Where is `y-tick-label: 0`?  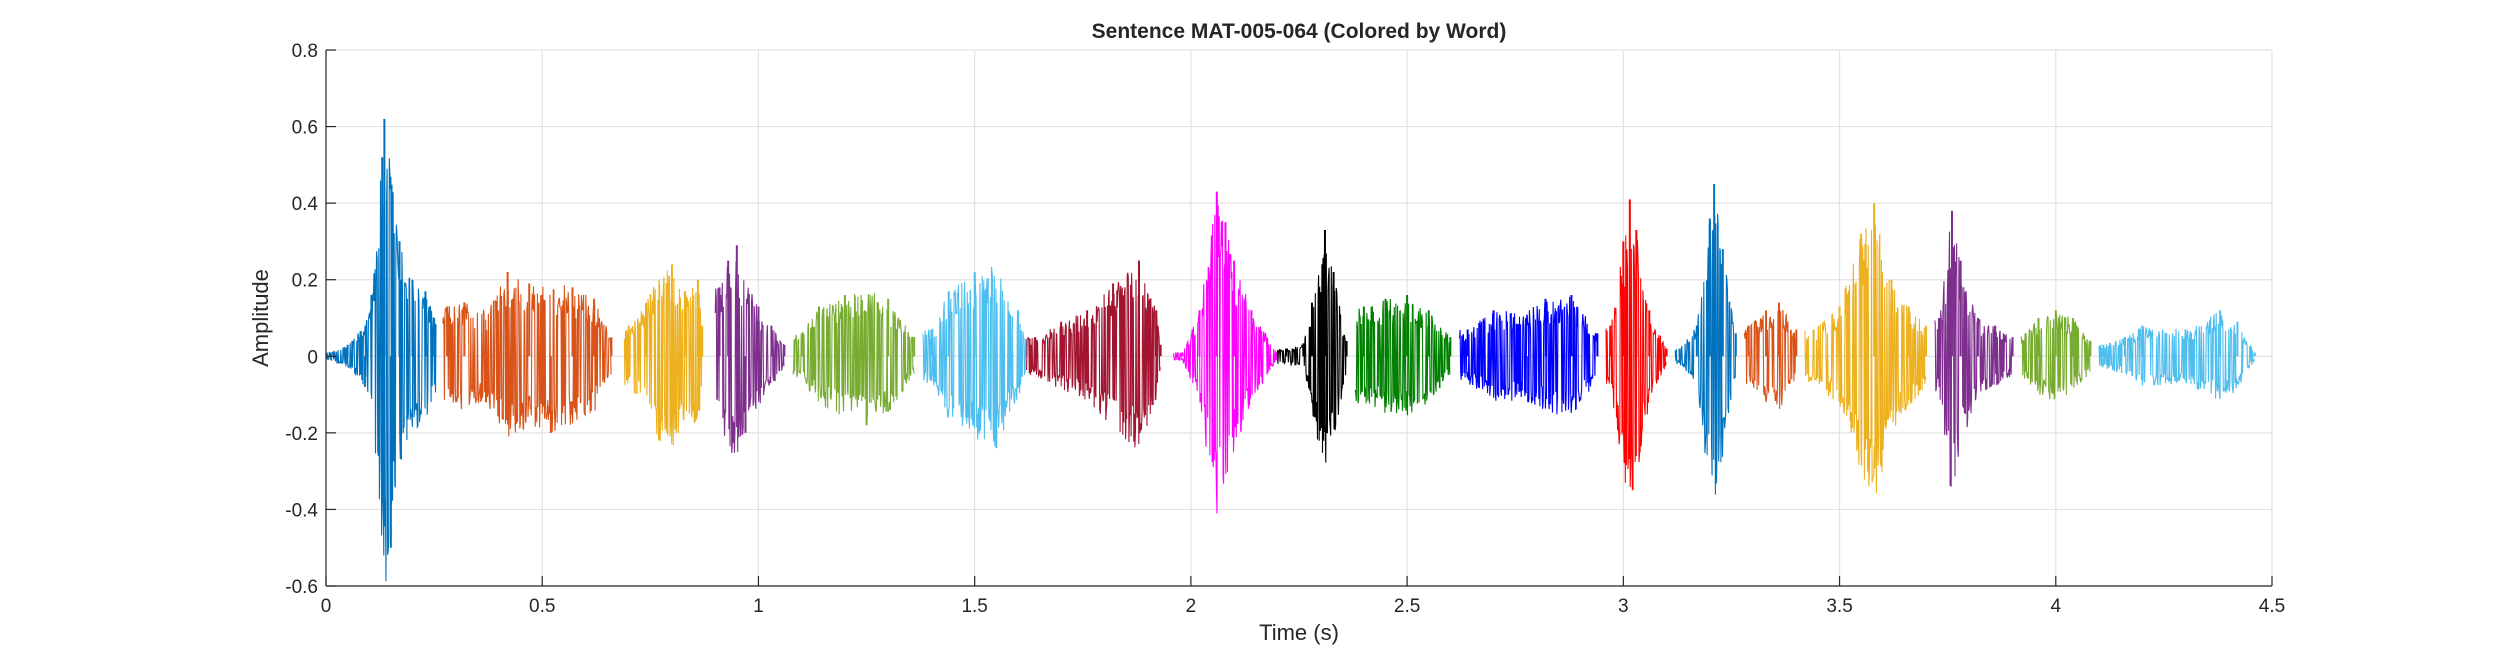 y-tick-label: 0 is located at coordinates (312, 357).